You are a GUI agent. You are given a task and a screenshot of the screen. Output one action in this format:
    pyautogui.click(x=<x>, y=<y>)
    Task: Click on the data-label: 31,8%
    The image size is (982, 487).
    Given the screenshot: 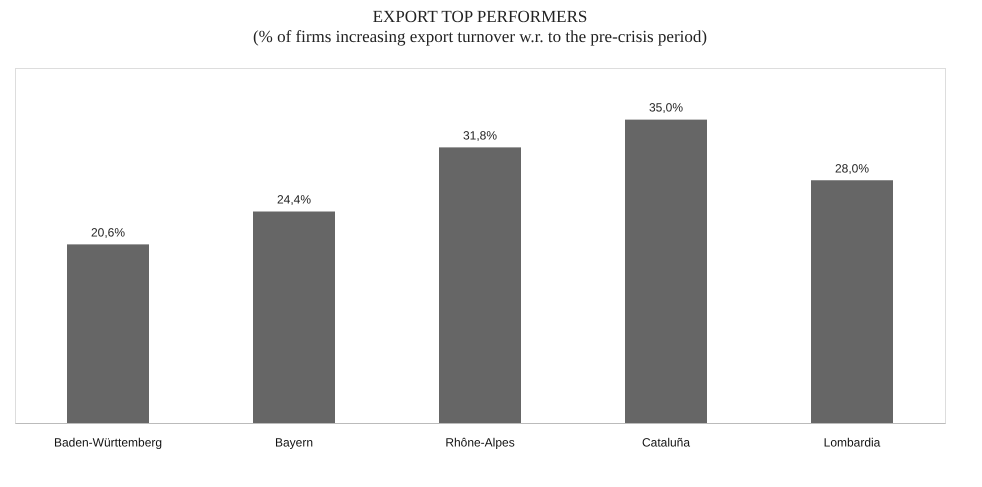 What is the action you would take?
    pyautogui.click(x=480, y=135)
    